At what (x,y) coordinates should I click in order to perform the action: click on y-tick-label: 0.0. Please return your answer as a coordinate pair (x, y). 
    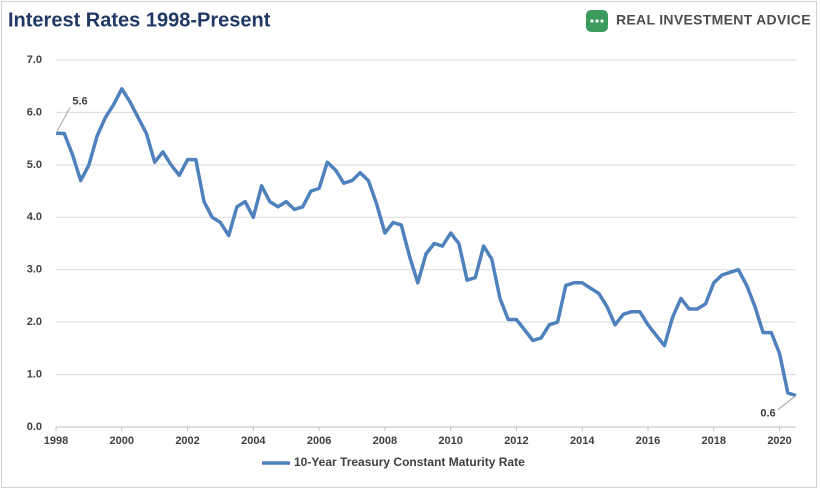
    Looking at the image, I should click on (34, 427).